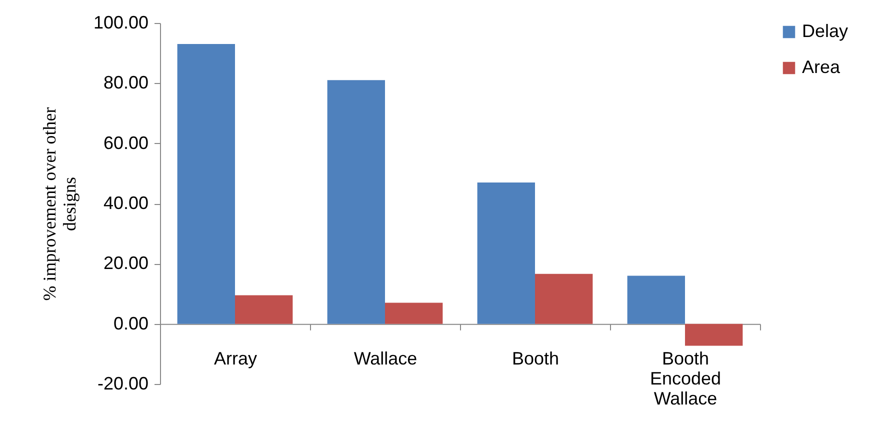 The width and height of the screenshot is (888, 436). I want to click on legend-label: Area, so click(822, 67).